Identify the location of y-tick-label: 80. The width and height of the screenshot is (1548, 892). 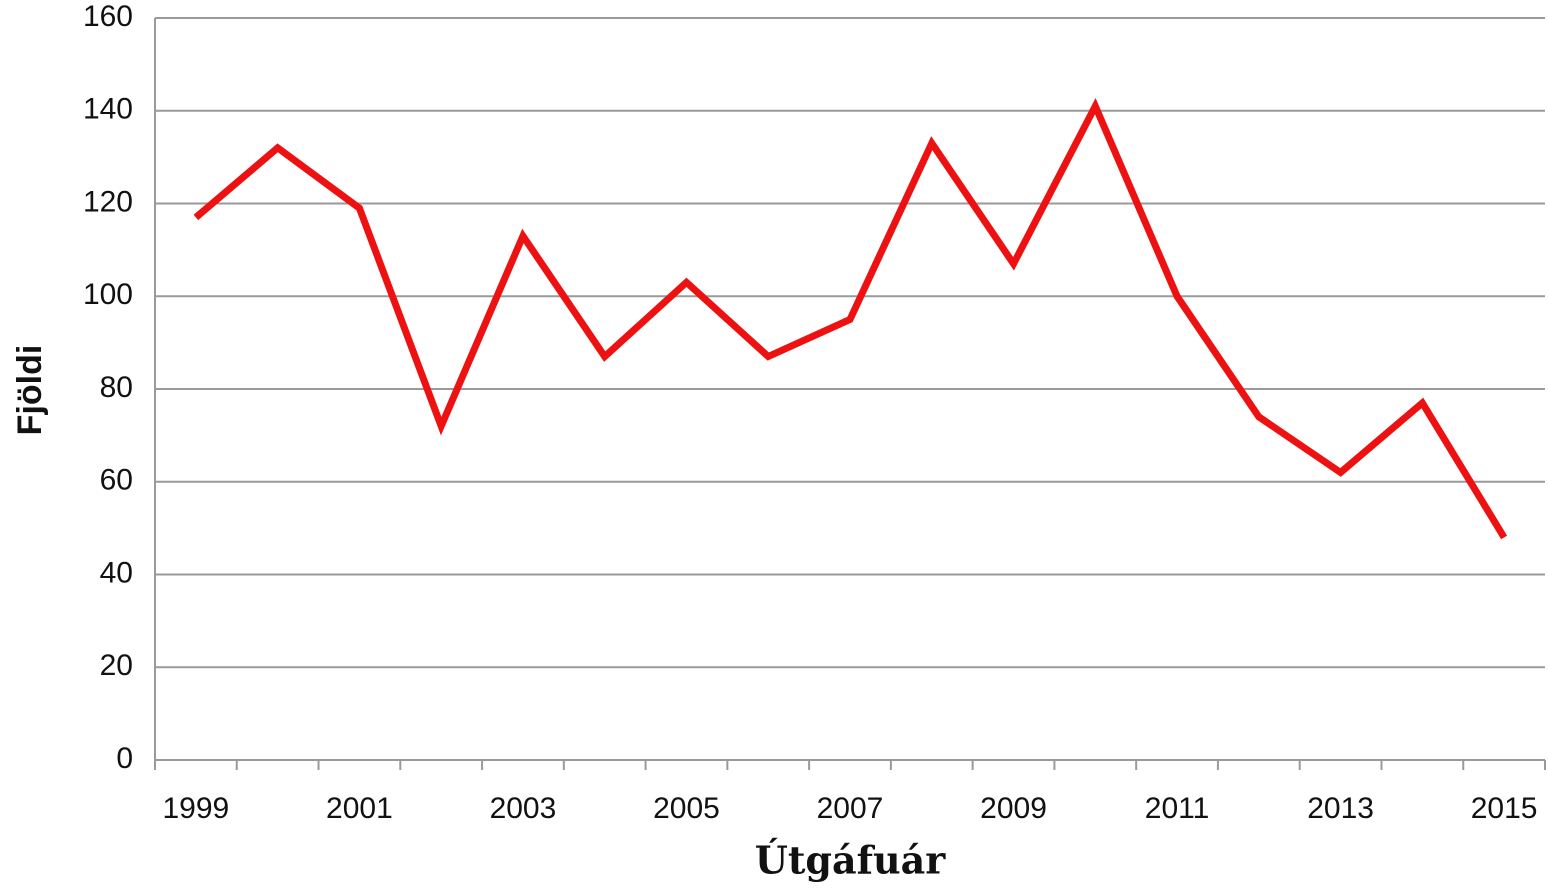
(116, 387).